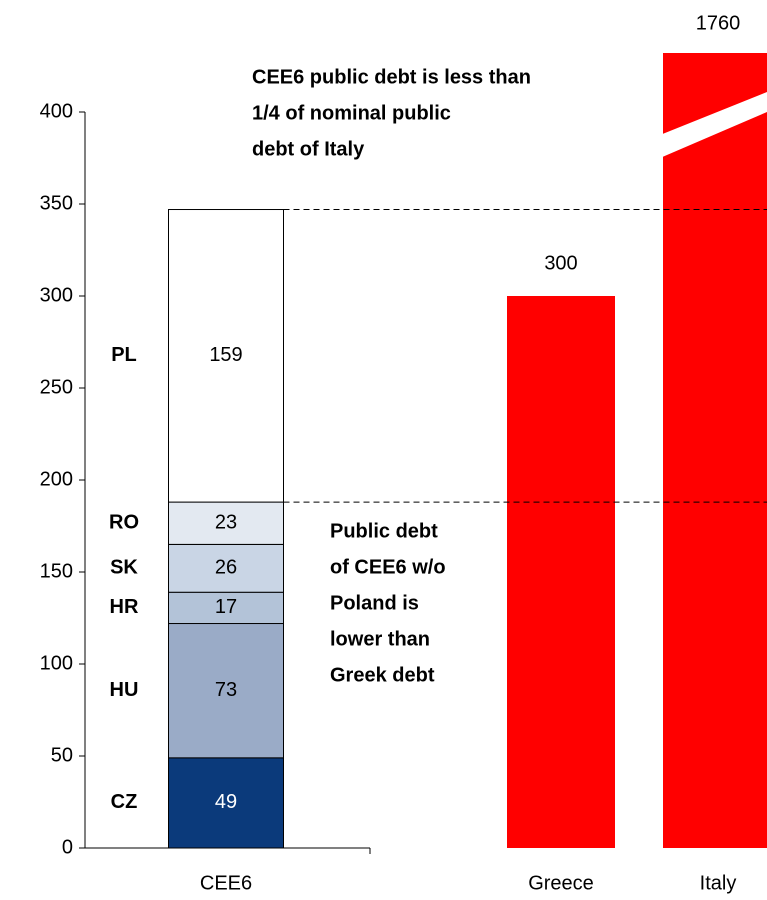 The width and height of the screenshot is (767, 900). Describe the element at coordinates (382, 675) in the screenshot. I see `annotation: Greek debt` at that location.